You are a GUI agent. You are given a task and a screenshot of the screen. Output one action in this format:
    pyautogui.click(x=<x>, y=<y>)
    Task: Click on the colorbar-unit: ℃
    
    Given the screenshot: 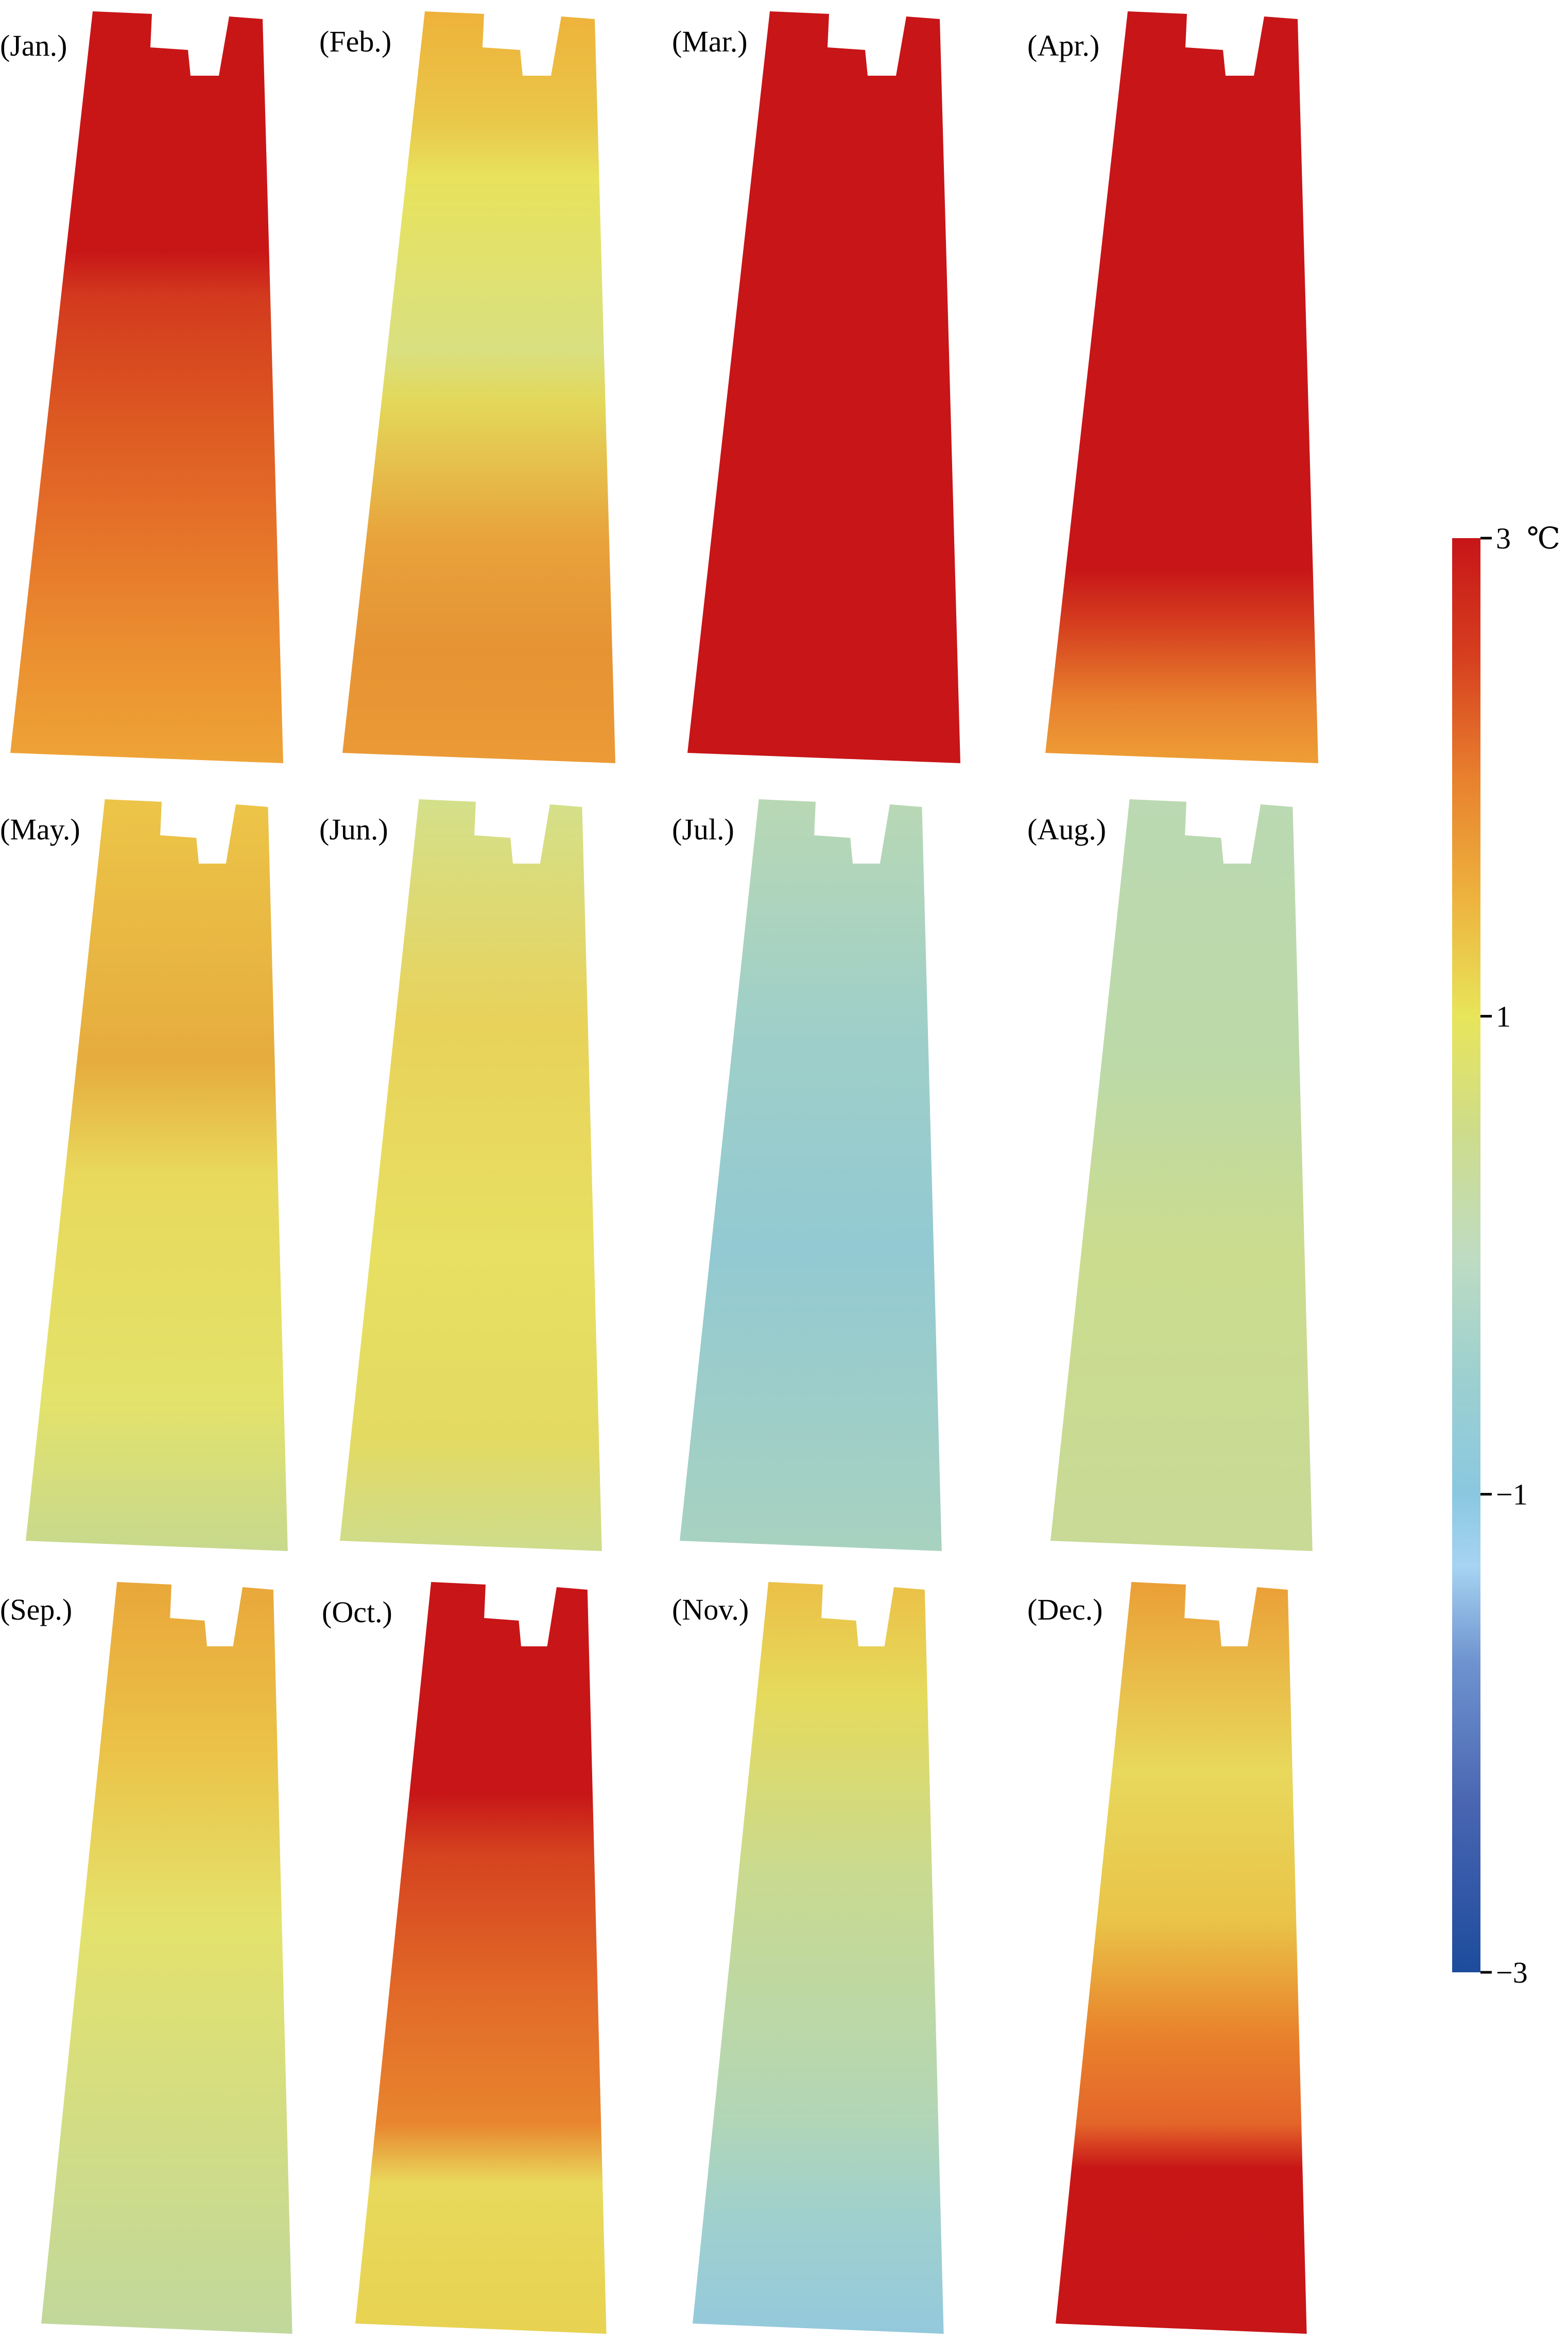 What is the action you would take?
    pyautogui.click(x=1543, y=538)
    